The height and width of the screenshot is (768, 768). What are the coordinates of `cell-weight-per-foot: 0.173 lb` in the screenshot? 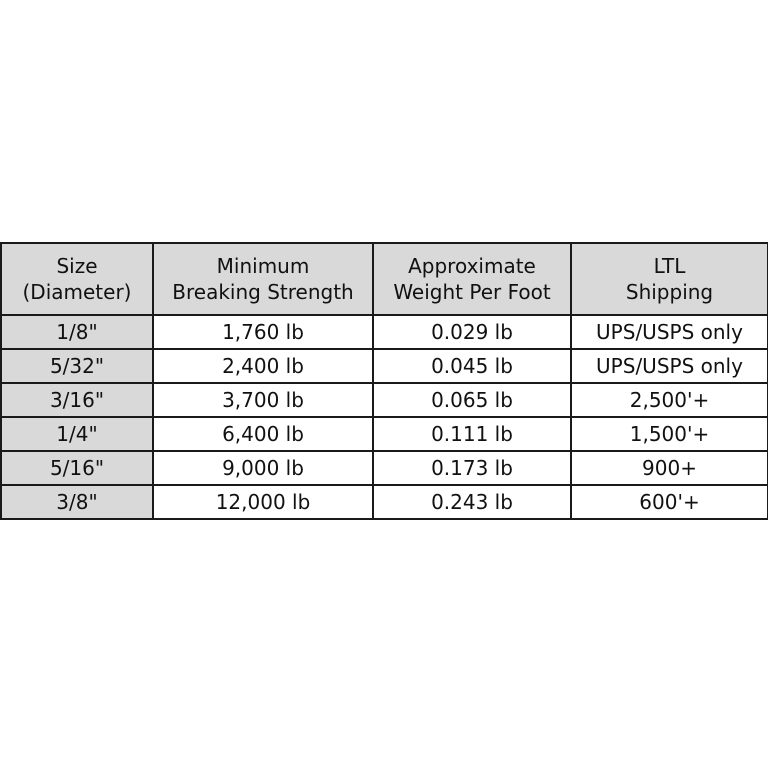 It's located at (472, 468).